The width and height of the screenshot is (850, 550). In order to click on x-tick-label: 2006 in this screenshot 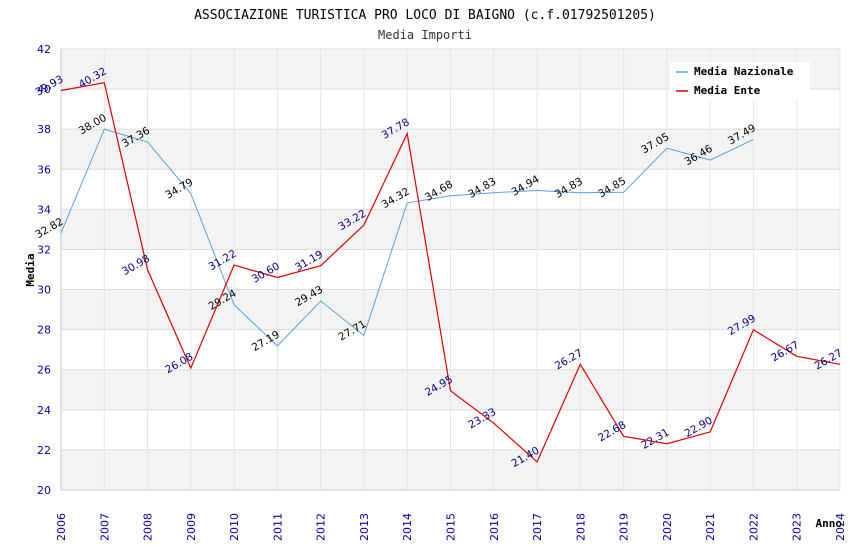, I will do `click(61, 527)`.